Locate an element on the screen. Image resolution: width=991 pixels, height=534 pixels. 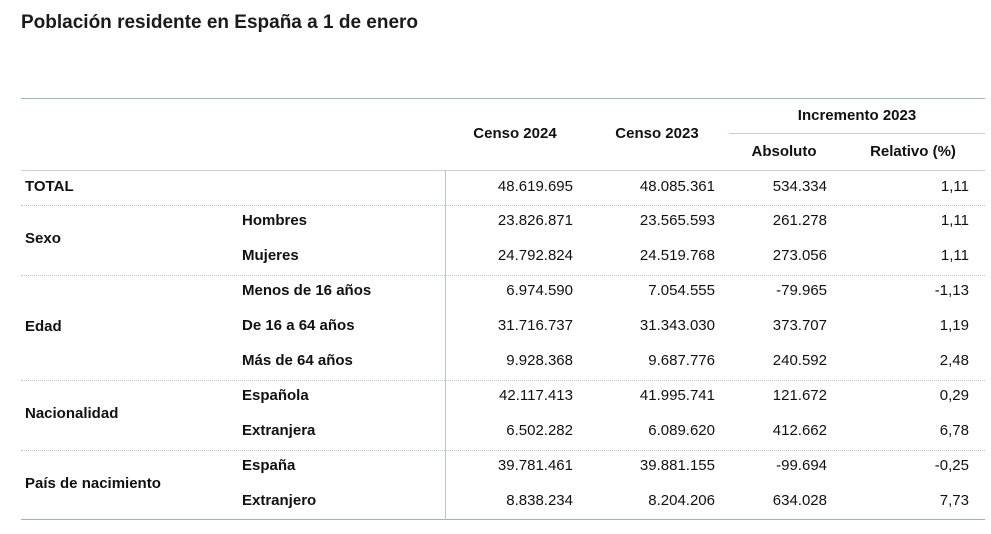
row-censo-2023: 24.519.768 is located at coordinates (677, 255).